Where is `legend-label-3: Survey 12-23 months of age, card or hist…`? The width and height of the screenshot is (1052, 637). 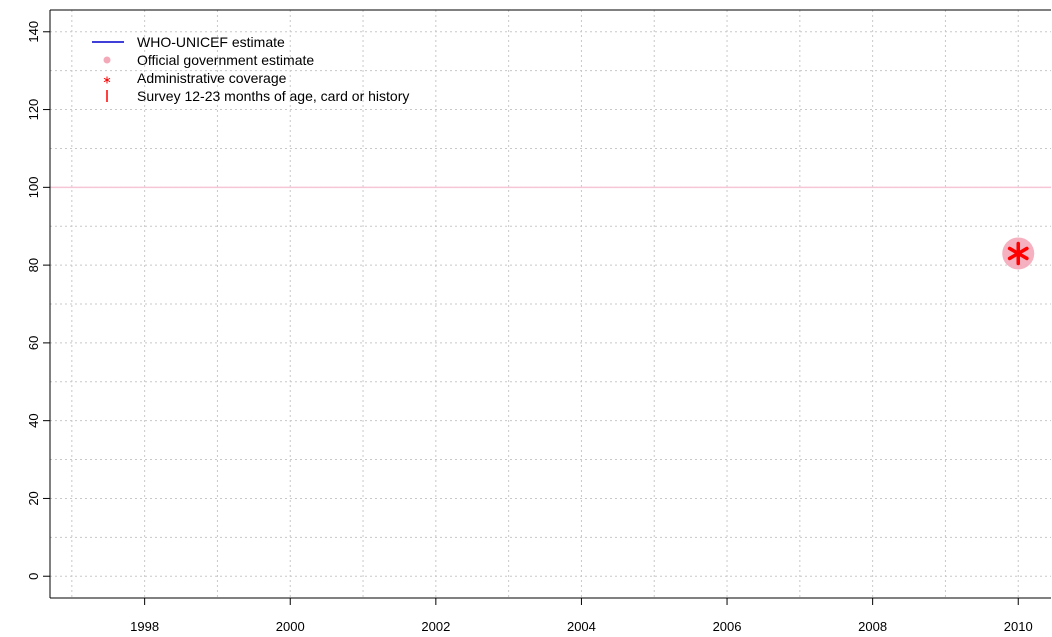
legend-label-3: Survey 12-23 months of age, card or hist… is located at coordinates (273, 96).